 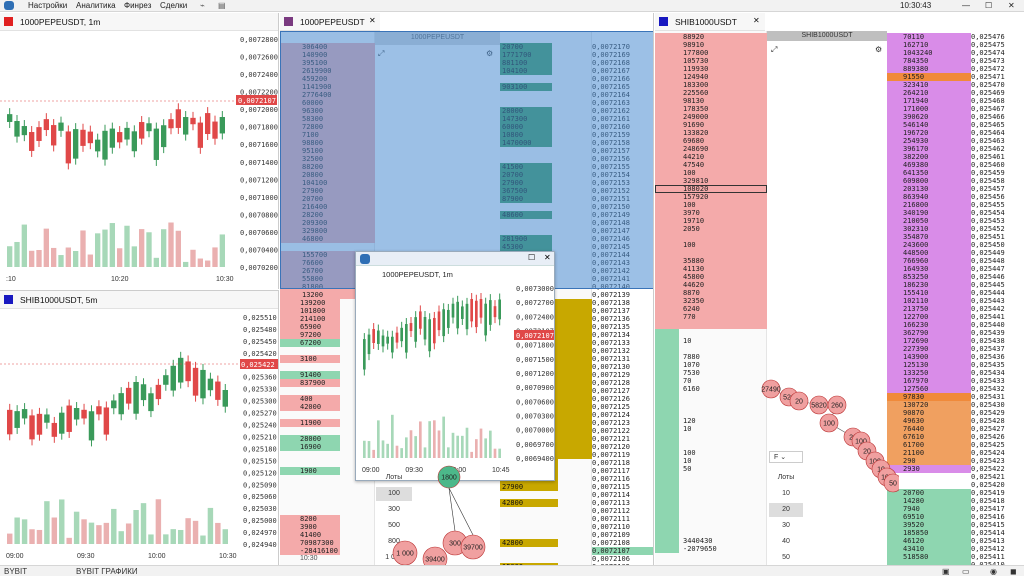 What do you see at coordinates (916, 557) in the screenshot?
I see `right-volume-value: 518580` at bounding box center [916, 557].